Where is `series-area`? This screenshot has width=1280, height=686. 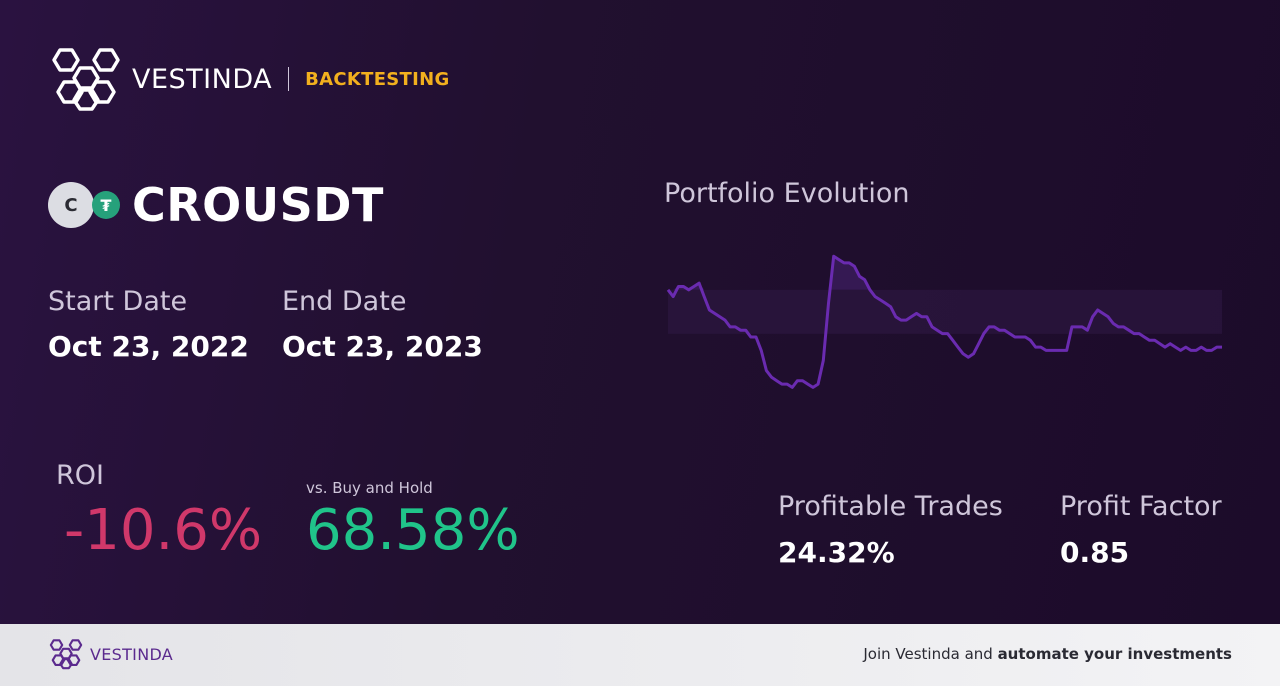
series-area is located at coordinates (945, 273).